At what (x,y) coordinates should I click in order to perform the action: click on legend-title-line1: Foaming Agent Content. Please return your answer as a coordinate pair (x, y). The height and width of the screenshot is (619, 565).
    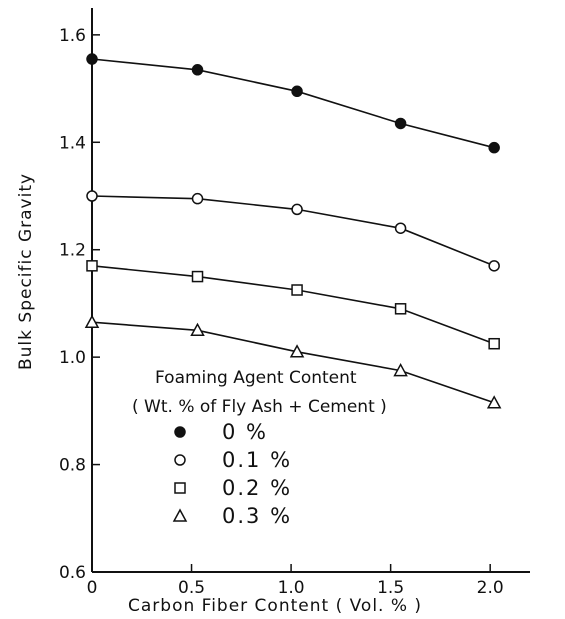
    Looking at the image, I should click on (256, 378).